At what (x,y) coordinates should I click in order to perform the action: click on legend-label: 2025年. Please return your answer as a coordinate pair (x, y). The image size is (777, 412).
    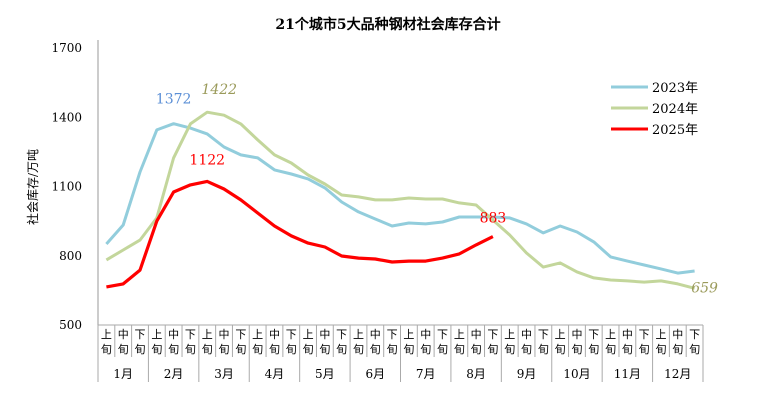
    Looking at the image, I should click on (675, 130).